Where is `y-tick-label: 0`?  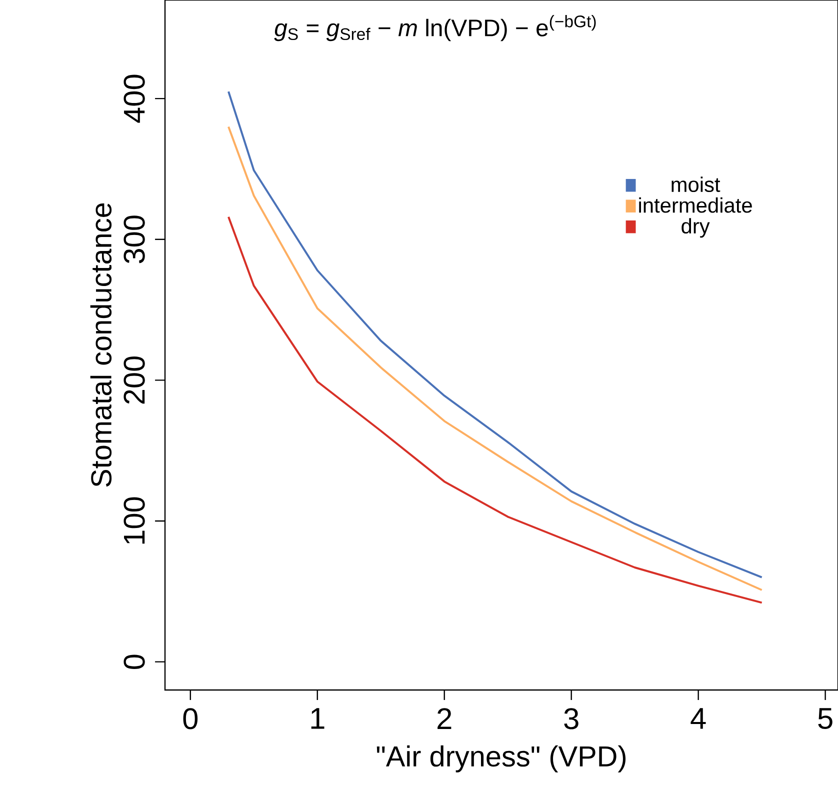 y-tick-label: 0 is located at coordinates (134, 661).